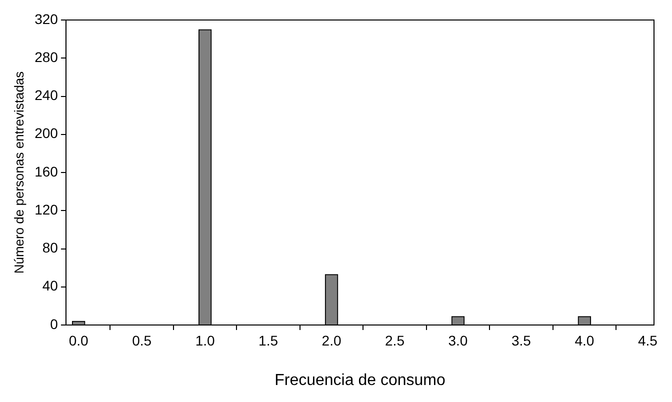 The height and width of the screenshot is (402, 672). What do you see at coordinates (332, 340) in the screenshot?
I see `x-tick-label: 2.0` at bounding box center [332, 340].